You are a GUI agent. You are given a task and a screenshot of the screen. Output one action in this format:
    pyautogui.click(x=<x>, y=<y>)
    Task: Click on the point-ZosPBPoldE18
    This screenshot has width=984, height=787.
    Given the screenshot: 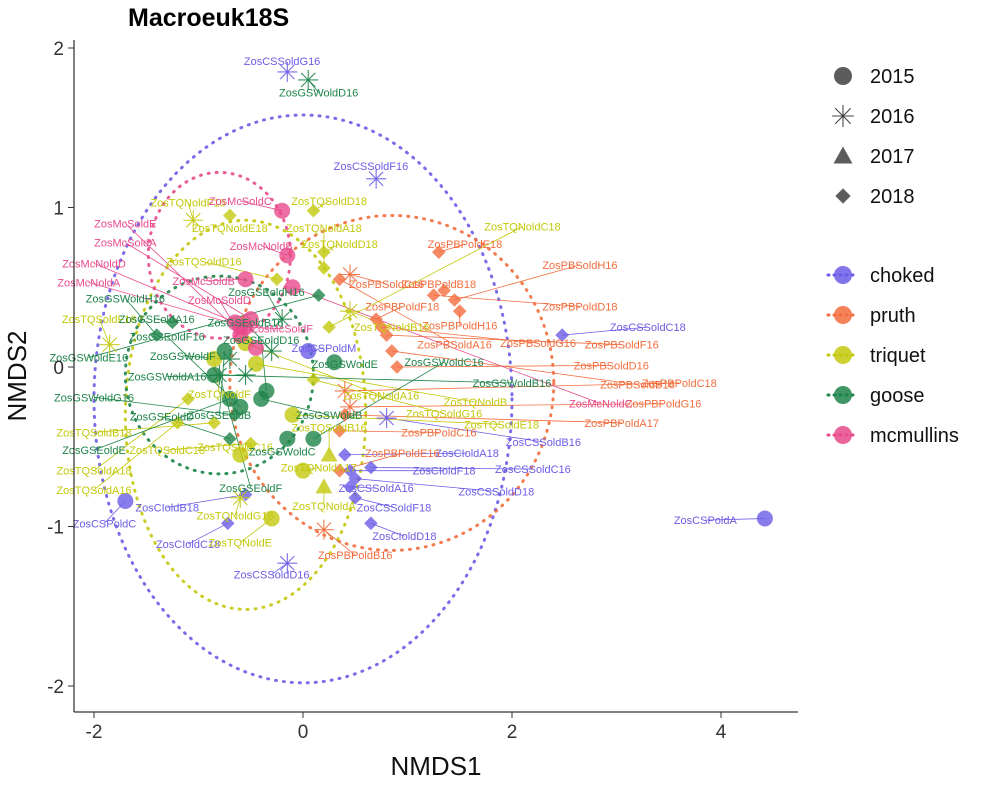 What is the action you would take?
    pyautogui.click(x=439, y=252)
    